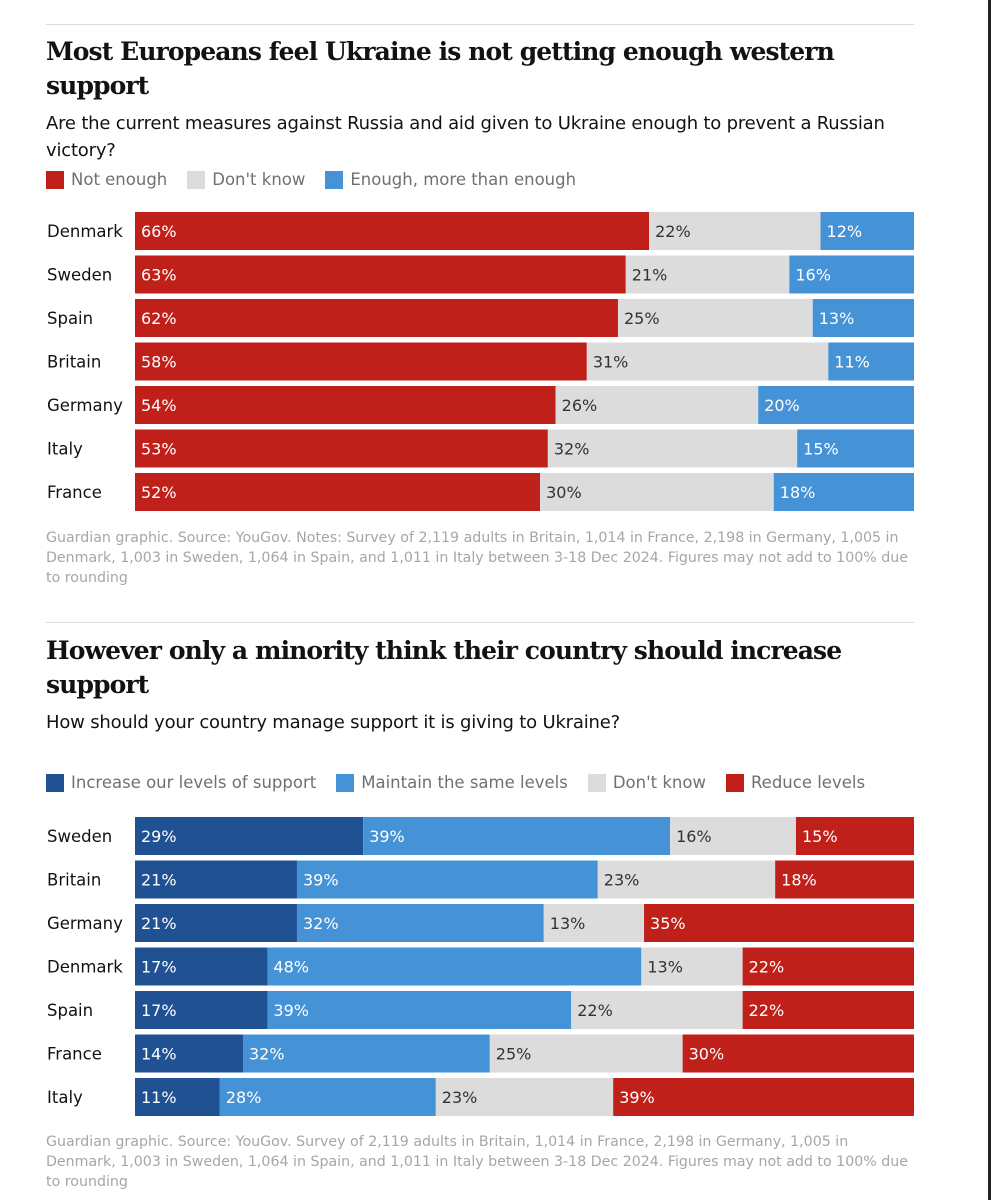  I want to click on chart2-data-label: 30%, so click(707, 1054).